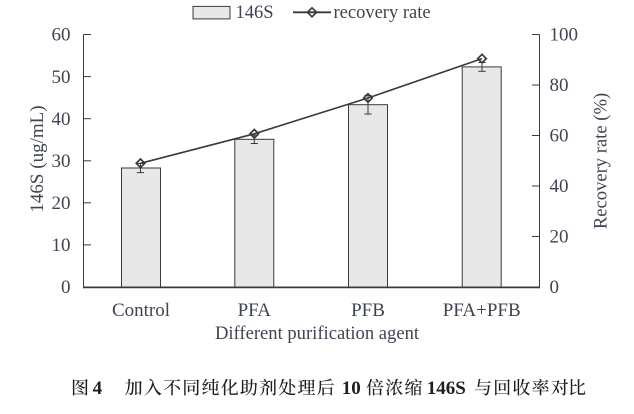  I want to click on svg-text: PFA, so click(255, 310).